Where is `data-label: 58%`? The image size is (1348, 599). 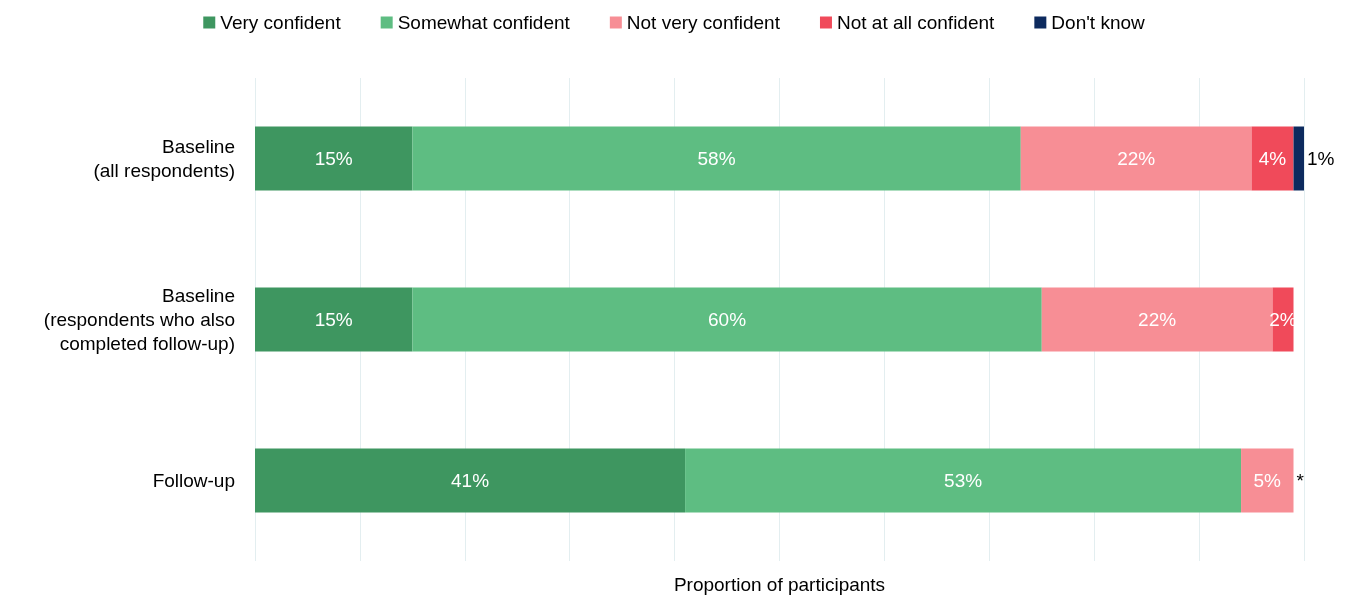
data-label: 58% is located at coordinates (716, 158).